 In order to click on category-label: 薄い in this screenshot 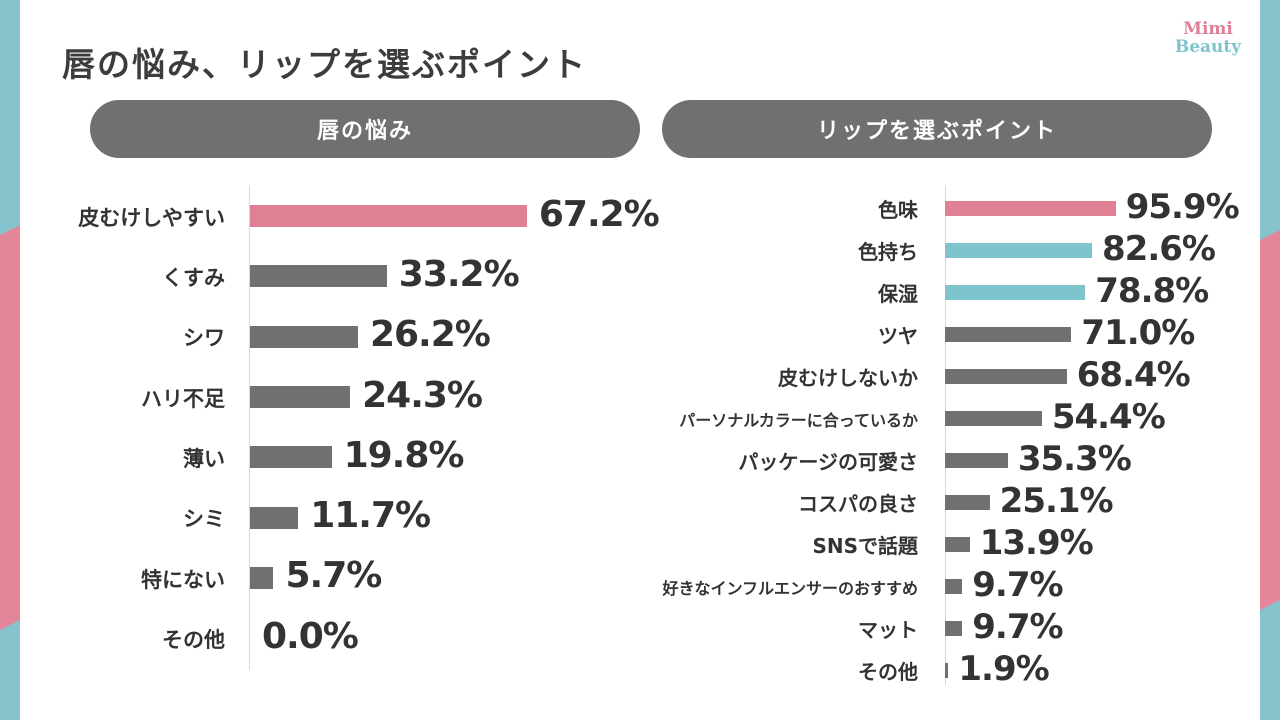, I will do `click(204, 458)`.